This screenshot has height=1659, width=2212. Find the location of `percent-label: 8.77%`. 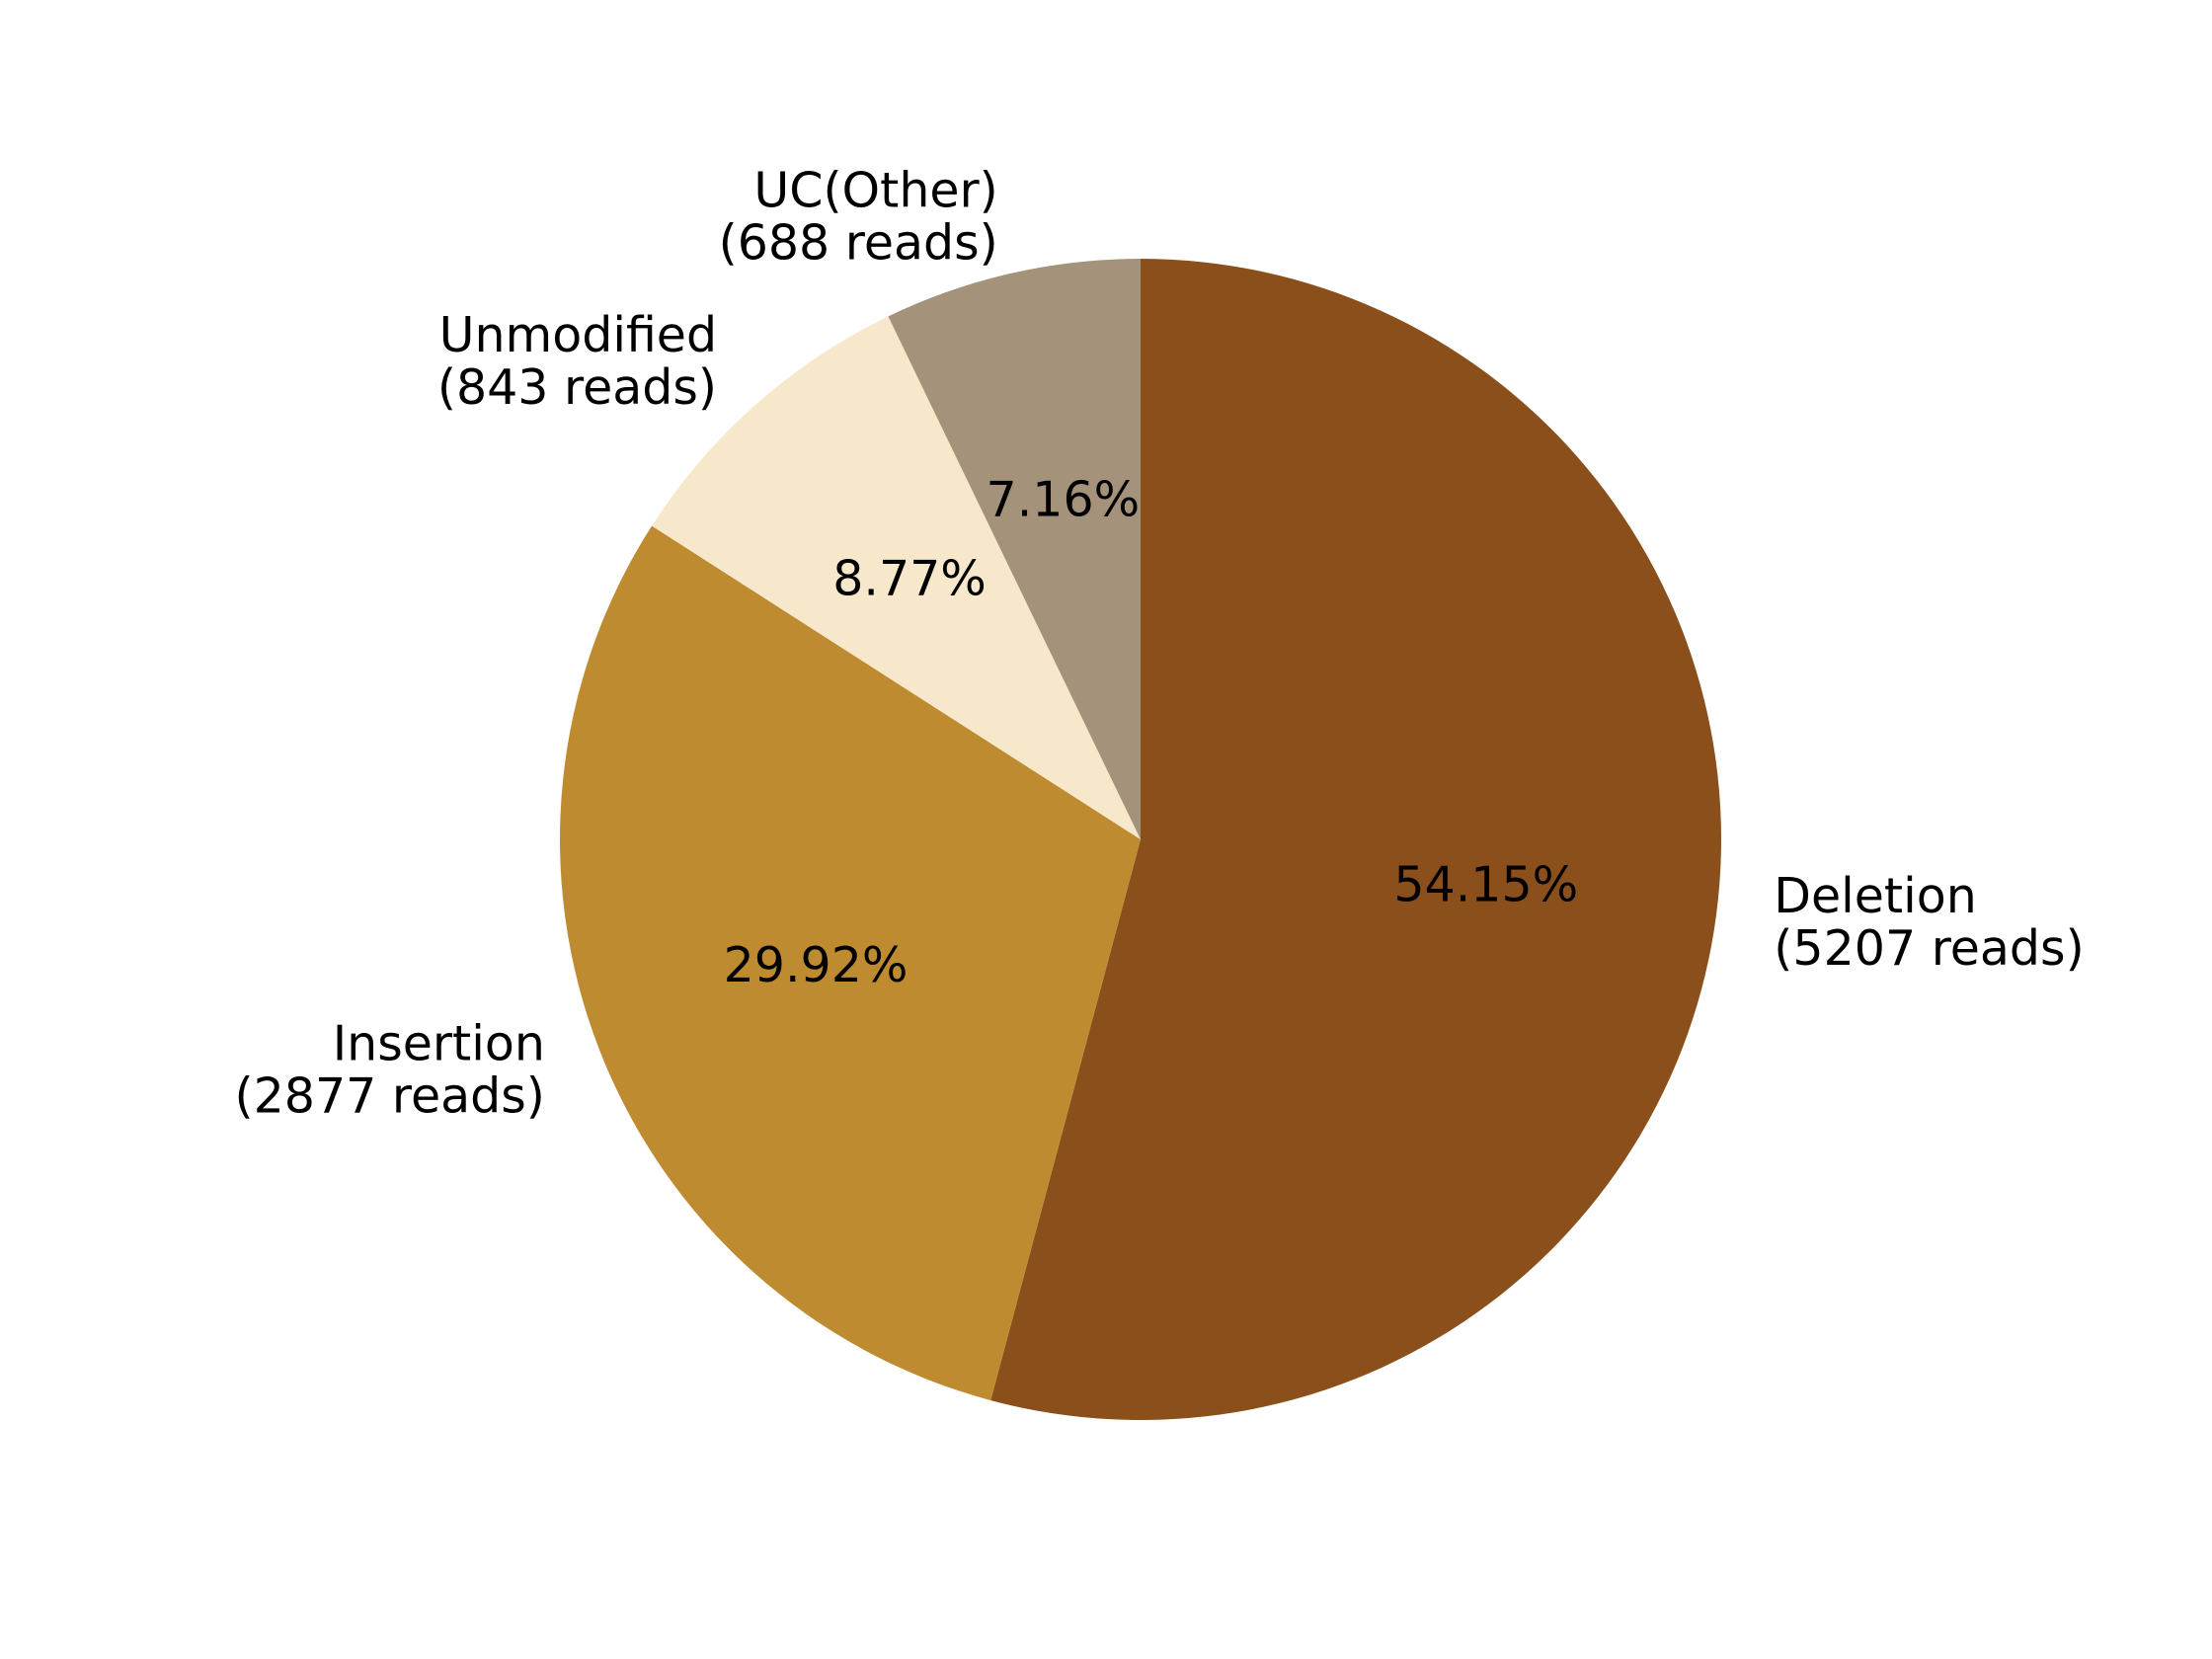

percent-label: 8.77% is located at coordinates (910, 578).